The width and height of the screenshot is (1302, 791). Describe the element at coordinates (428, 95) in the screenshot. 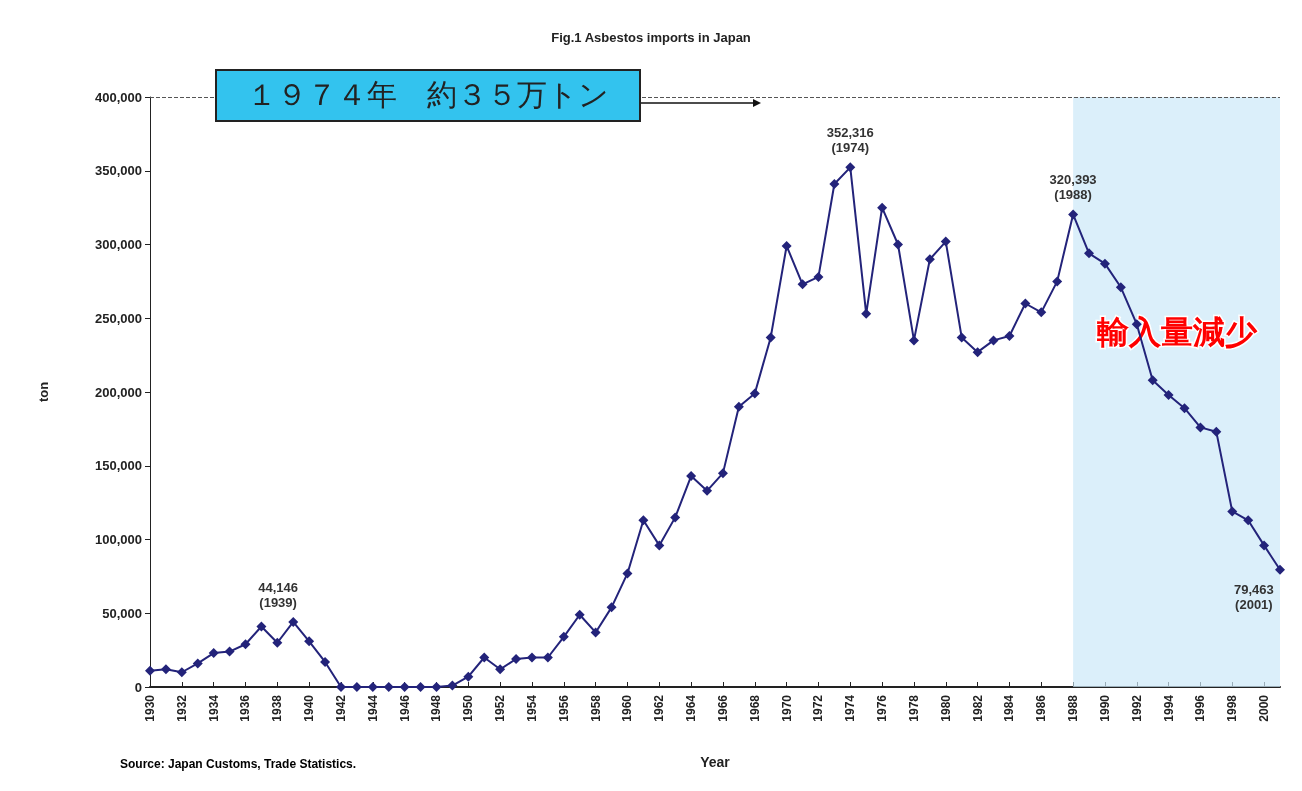

I see `annotation: １９７４年 約３５万トン` at that location.